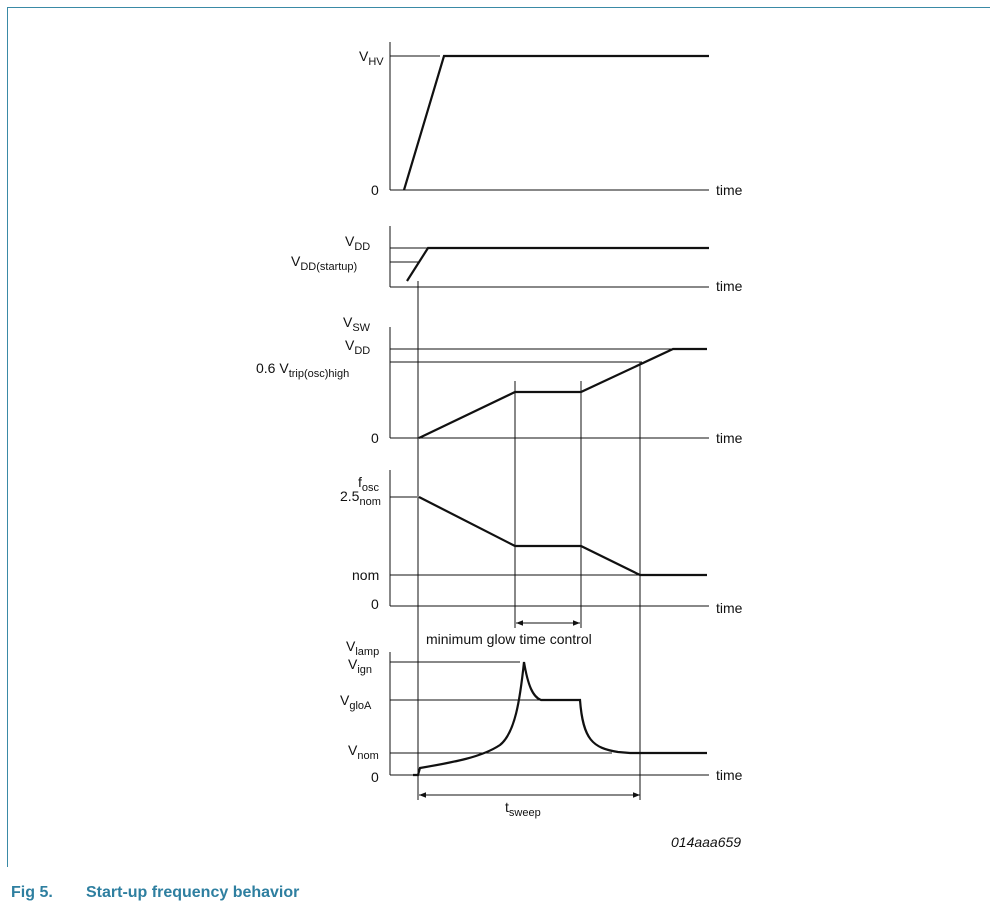  Describe the element at coordinates (371, 58) in the screenshot. I see `label-vhv: VHV` at that location.